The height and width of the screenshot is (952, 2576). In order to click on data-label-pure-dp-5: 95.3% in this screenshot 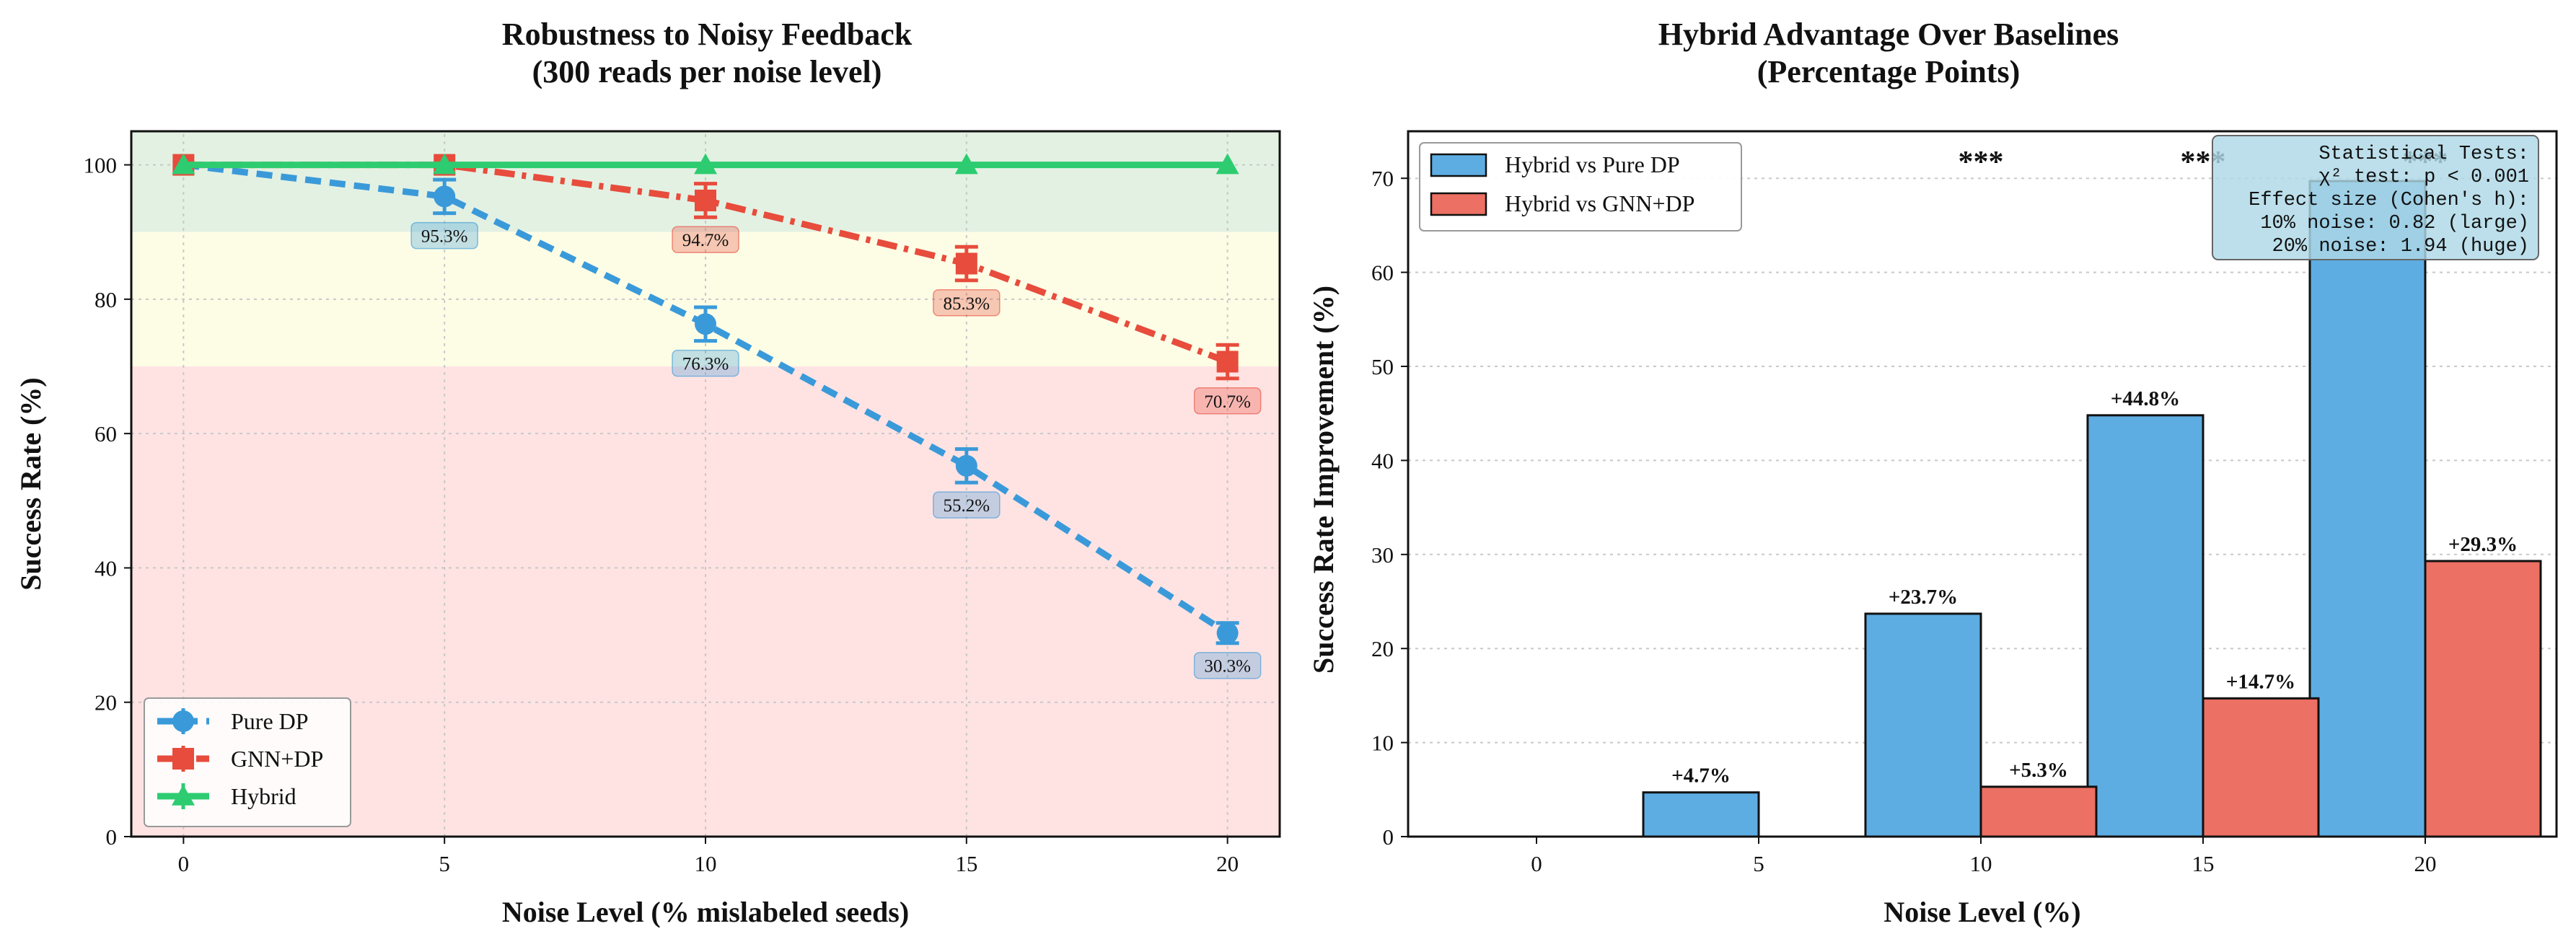, I will do `click(444, 237)`.